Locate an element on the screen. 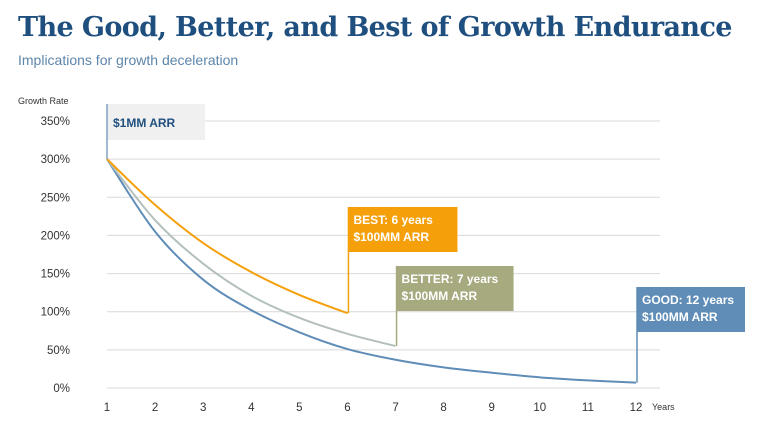 The height and width of the screenshot is (426, 780). start-annotation-box is located at coordinates (156, 122).